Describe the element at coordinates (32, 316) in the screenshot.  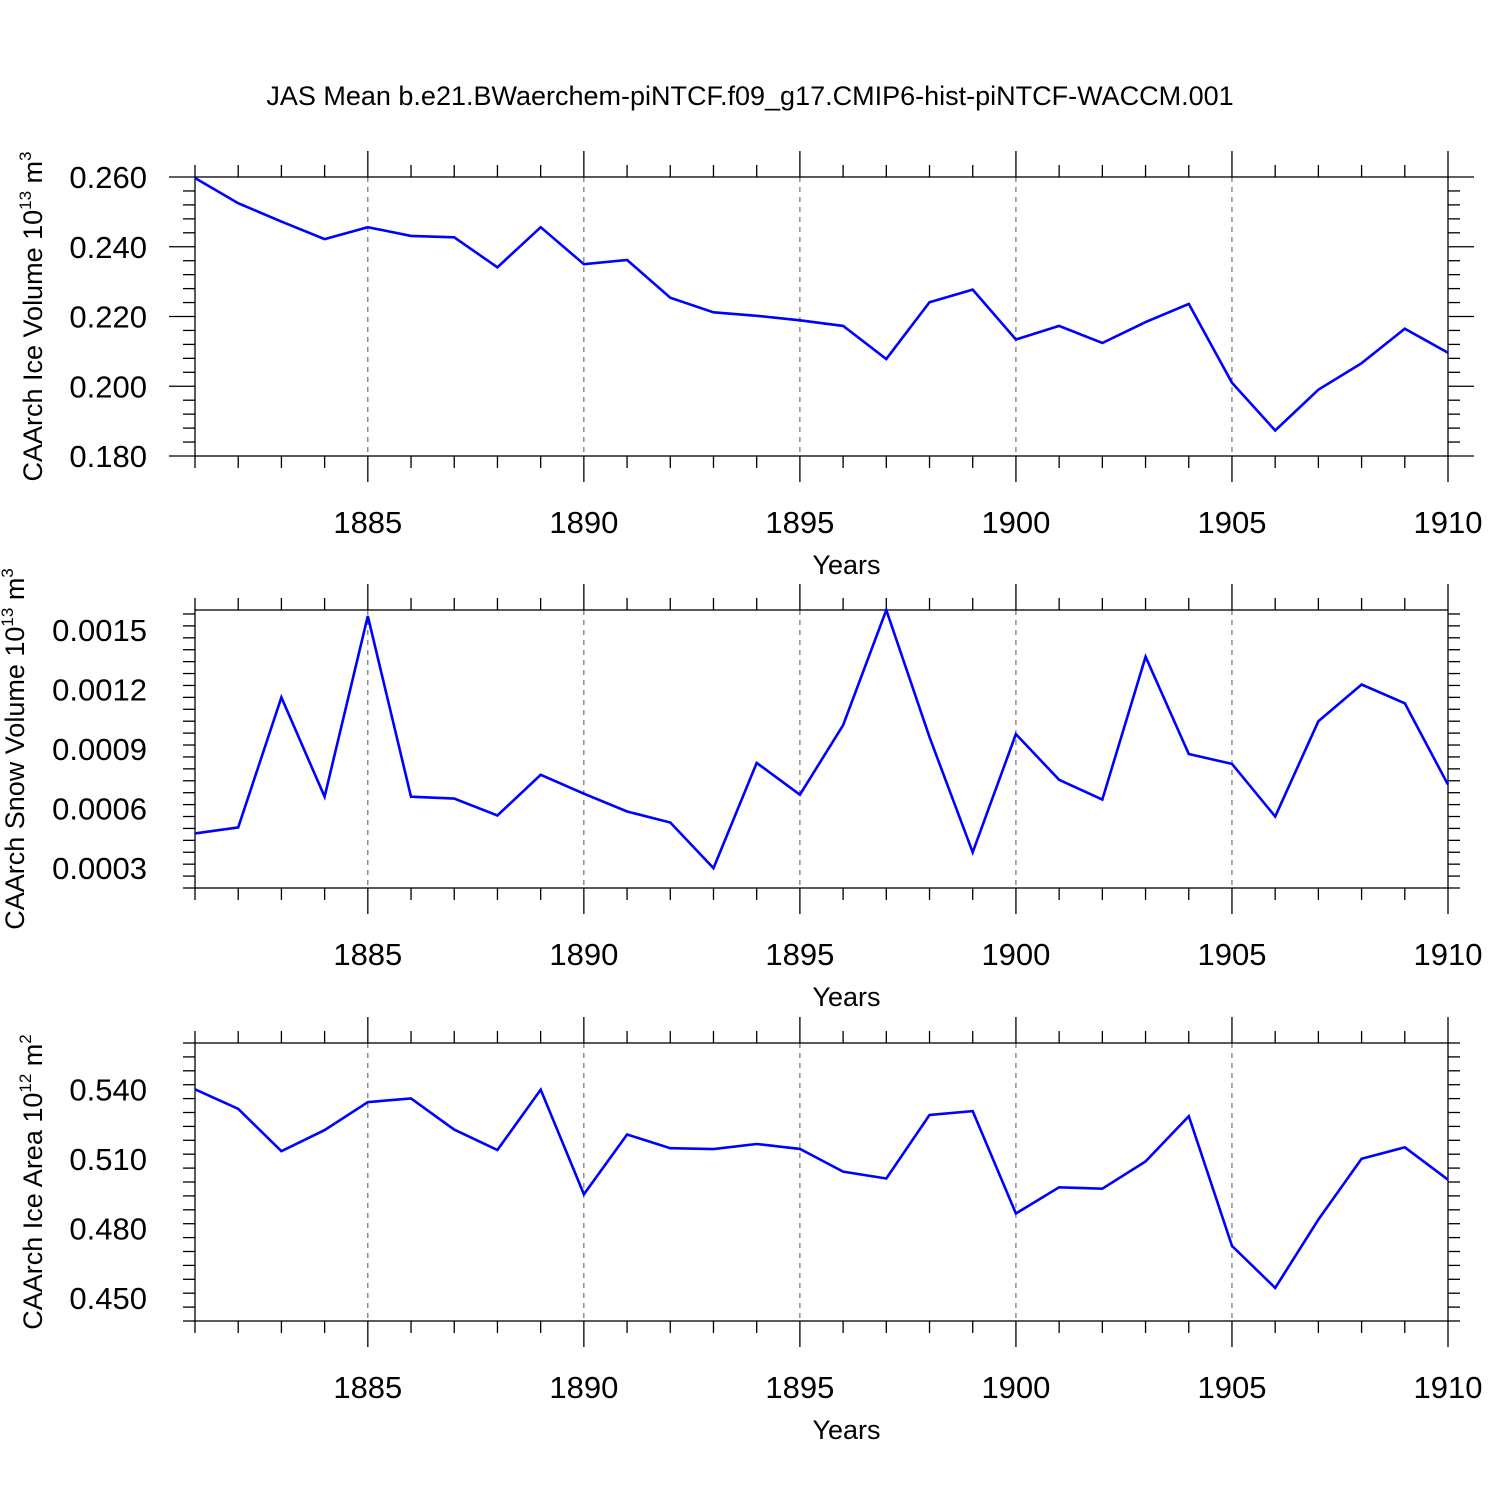
I see `y-axis-label: CAArch Ice Volume 1013 m3` at that location.